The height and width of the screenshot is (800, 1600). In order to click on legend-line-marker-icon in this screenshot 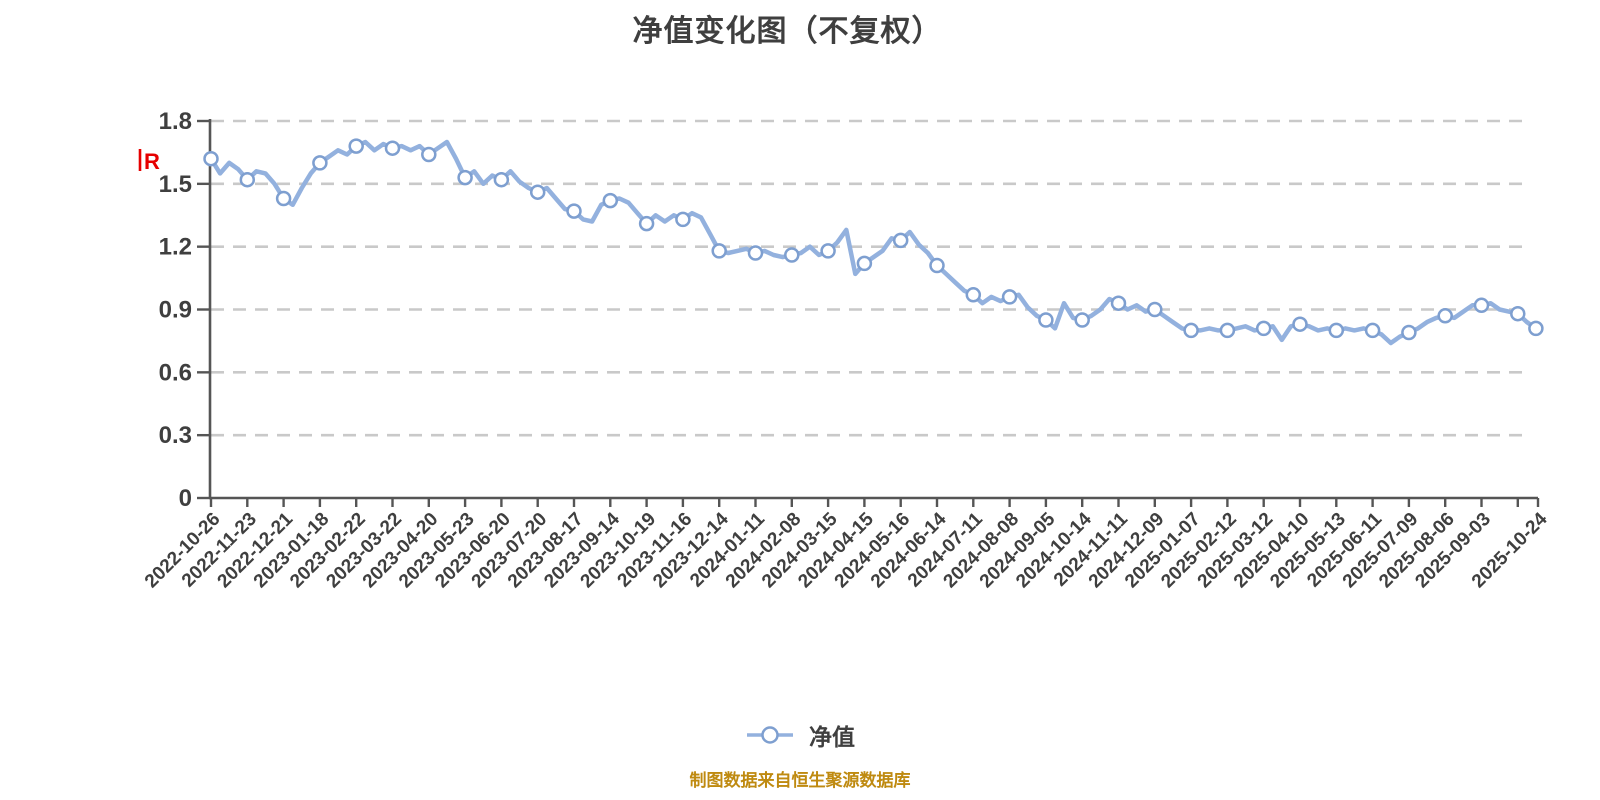, I will do `click(770, 735)`.